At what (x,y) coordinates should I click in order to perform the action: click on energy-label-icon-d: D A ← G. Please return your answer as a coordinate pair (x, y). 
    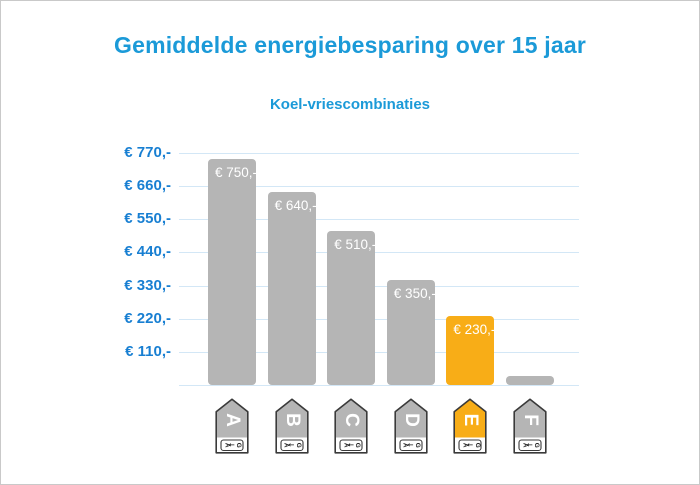
    Looking at the image, I should click on (411, 426).